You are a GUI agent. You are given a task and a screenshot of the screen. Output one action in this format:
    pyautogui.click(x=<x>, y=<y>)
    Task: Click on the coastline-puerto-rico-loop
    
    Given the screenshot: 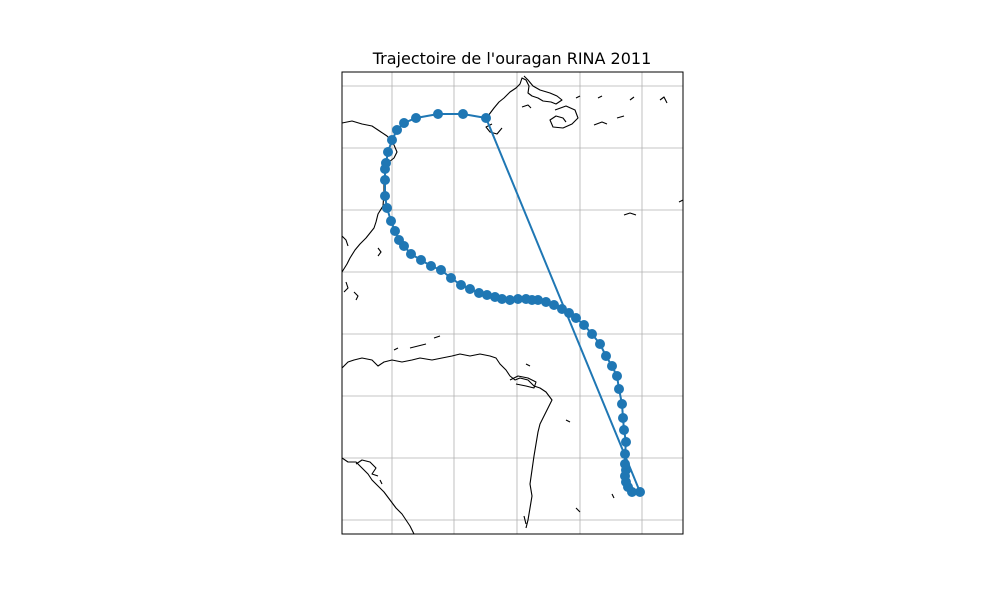 What is the action you would take?
    pyautogui.click(x=564, y=117)
    